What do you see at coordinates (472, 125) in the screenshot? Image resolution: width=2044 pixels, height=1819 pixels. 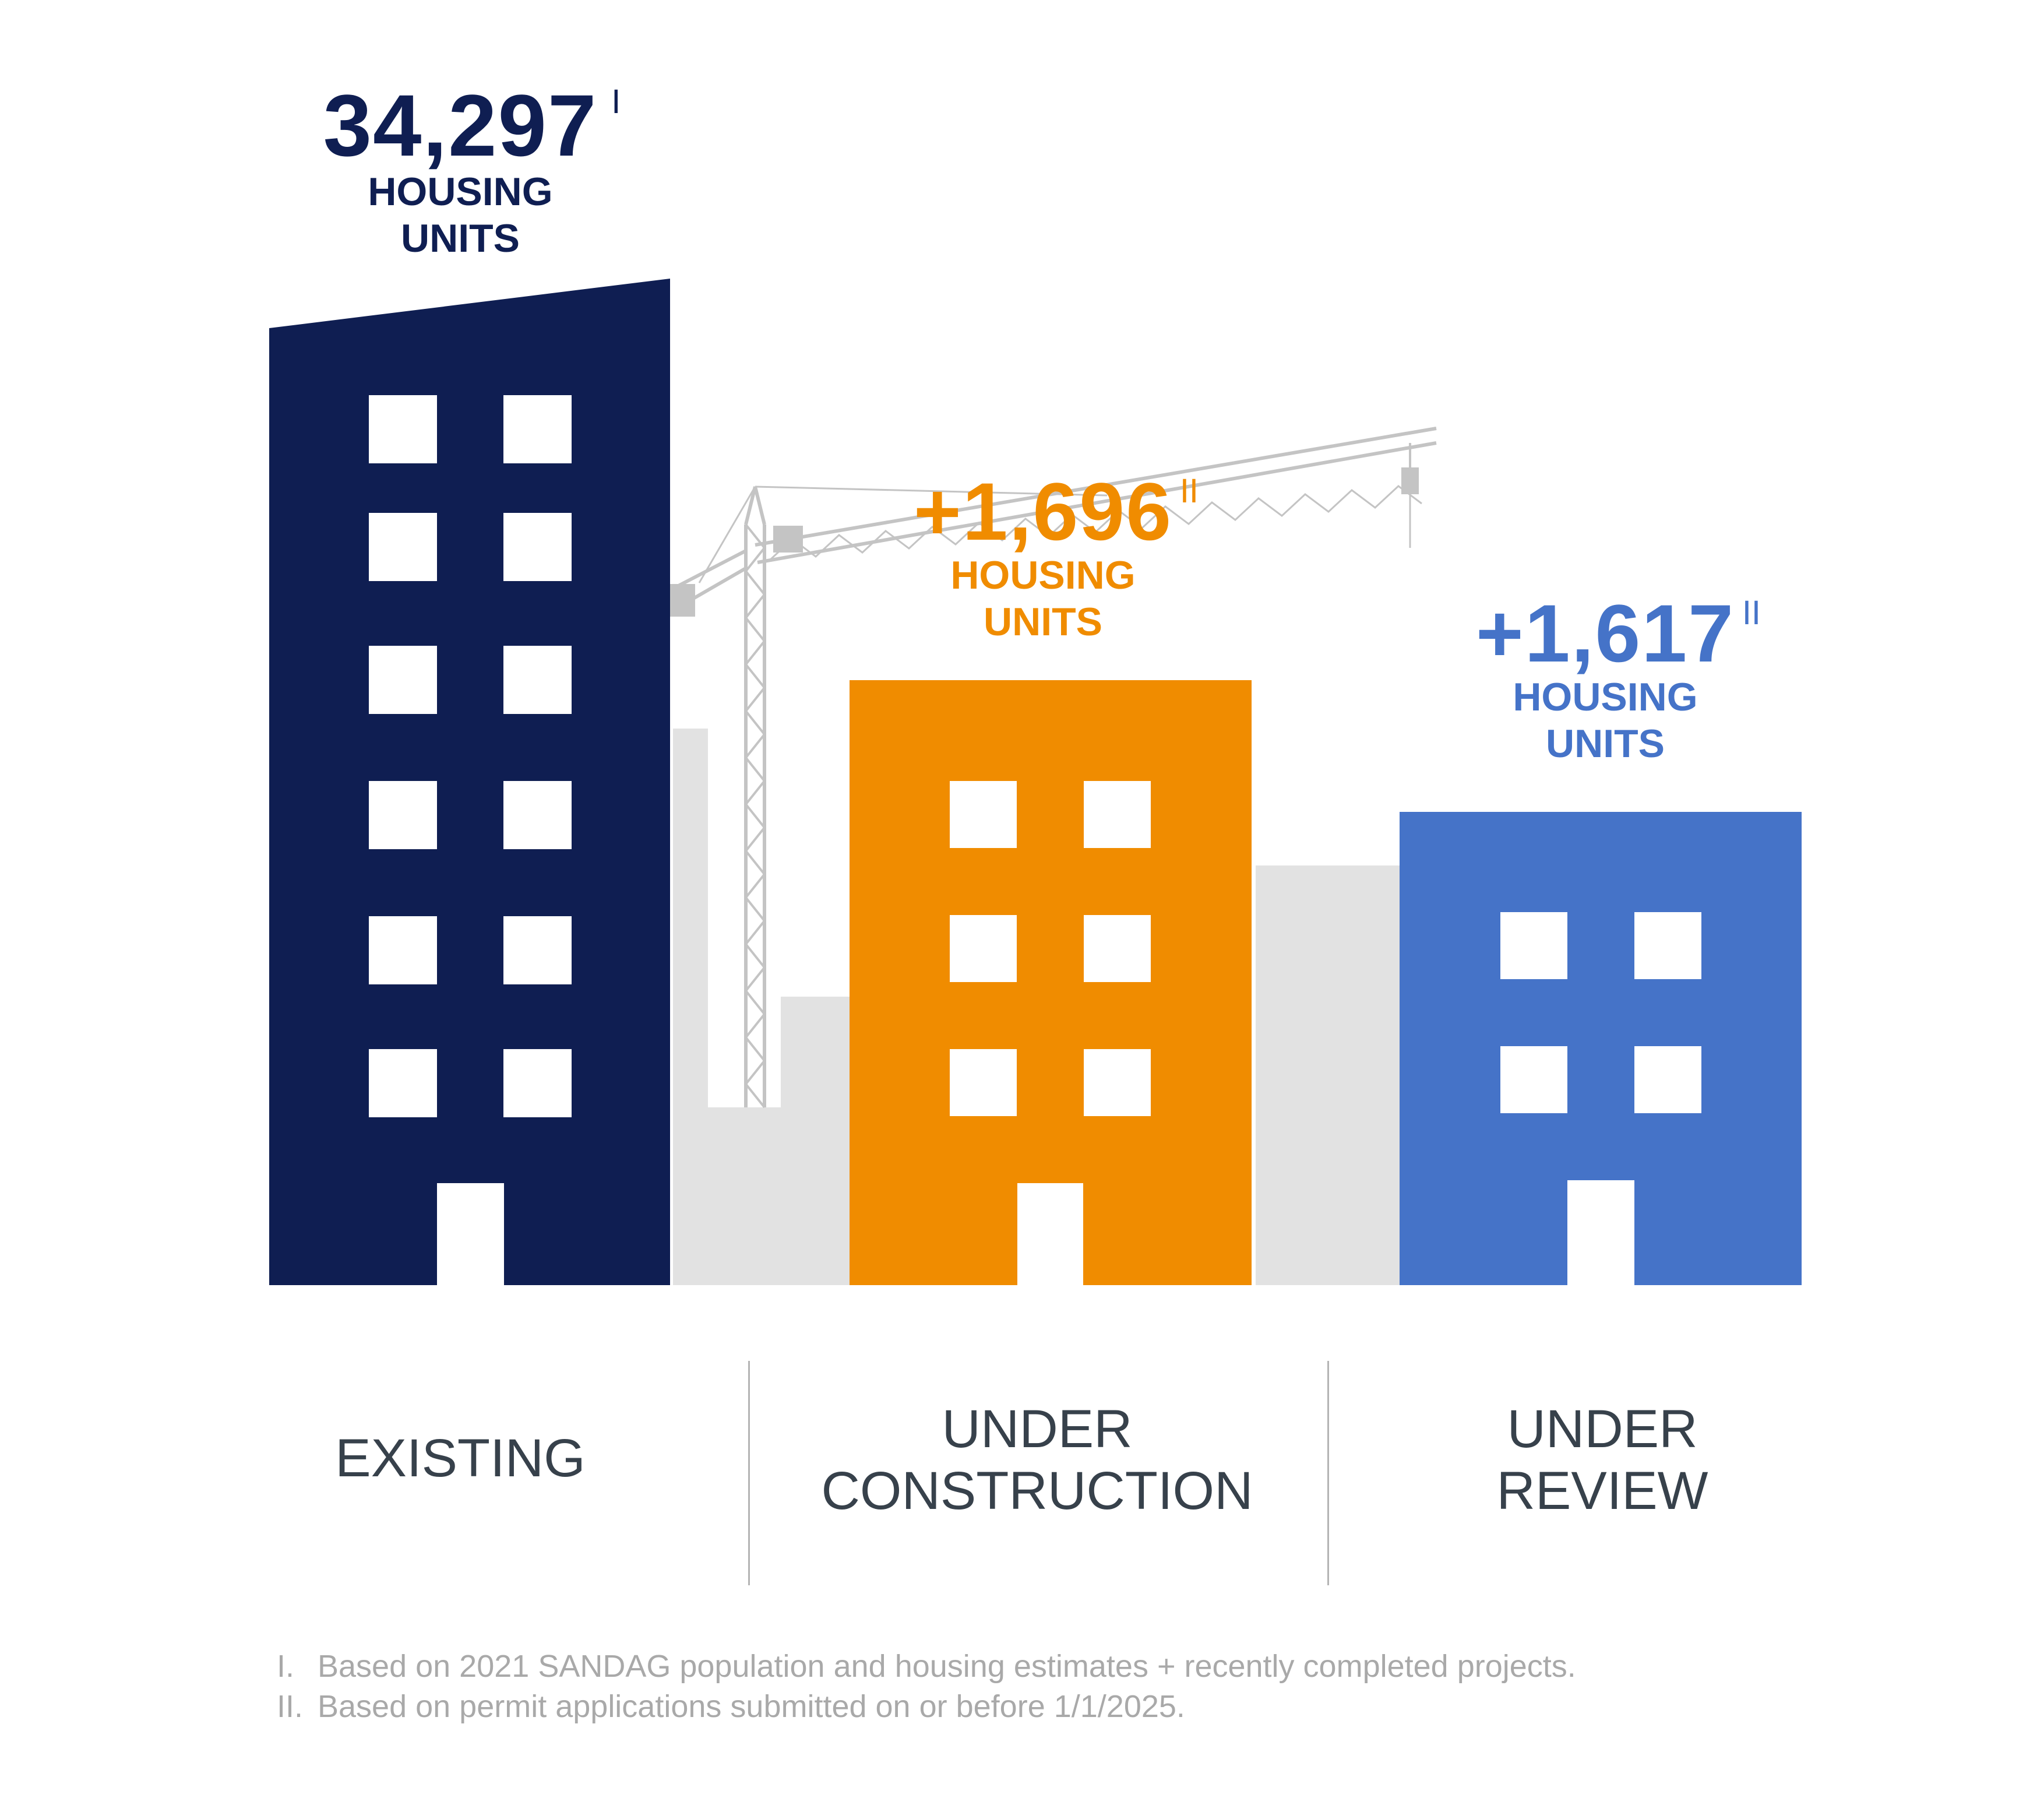 I see `existing-value: 34,297 I` at bounding box center [472, 125].